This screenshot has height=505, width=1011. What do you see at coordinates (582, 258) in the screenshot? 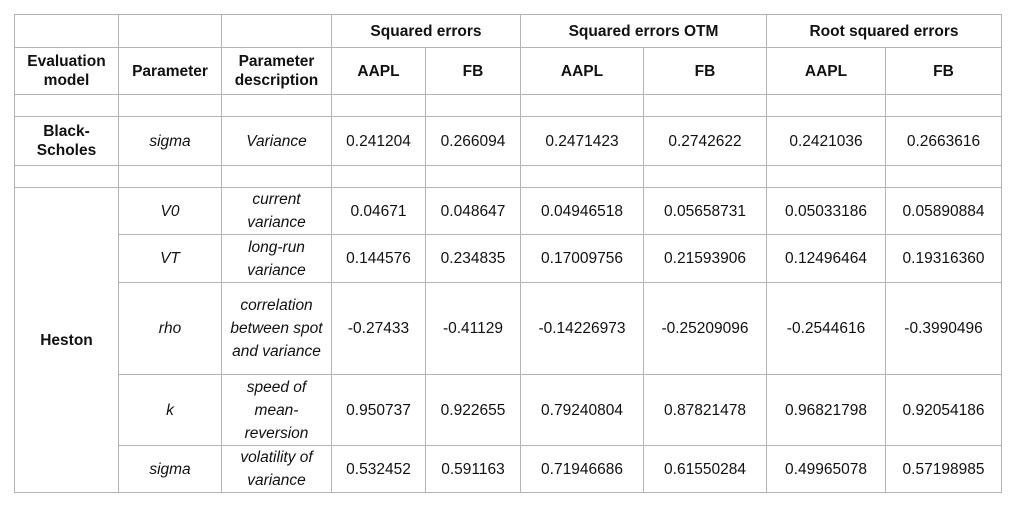
I see `value-cell: 0.17009756` at bounding box center [582, 258].